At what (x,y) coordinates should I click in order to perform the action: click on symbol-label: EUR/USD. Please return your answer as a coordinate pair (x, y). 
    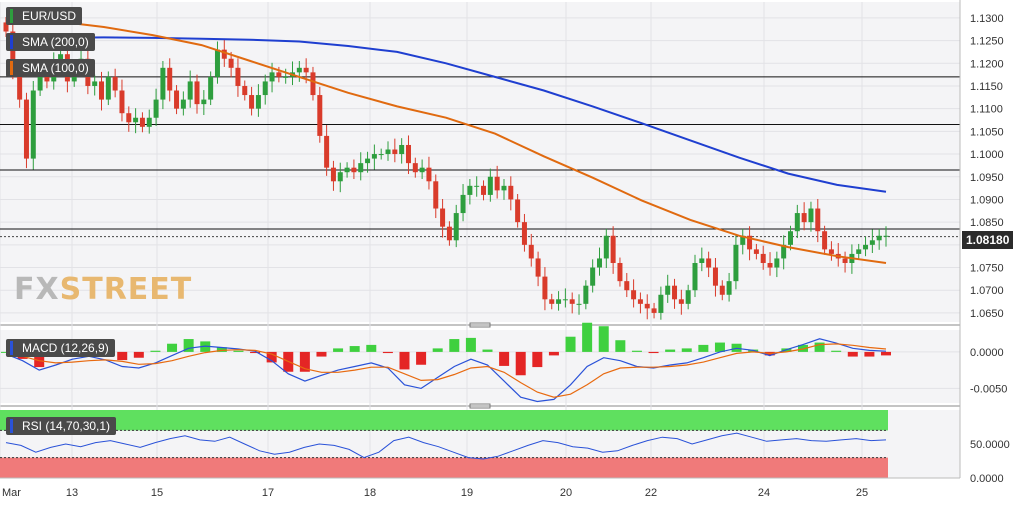
    Looking at the image, I should click on (44, 16).